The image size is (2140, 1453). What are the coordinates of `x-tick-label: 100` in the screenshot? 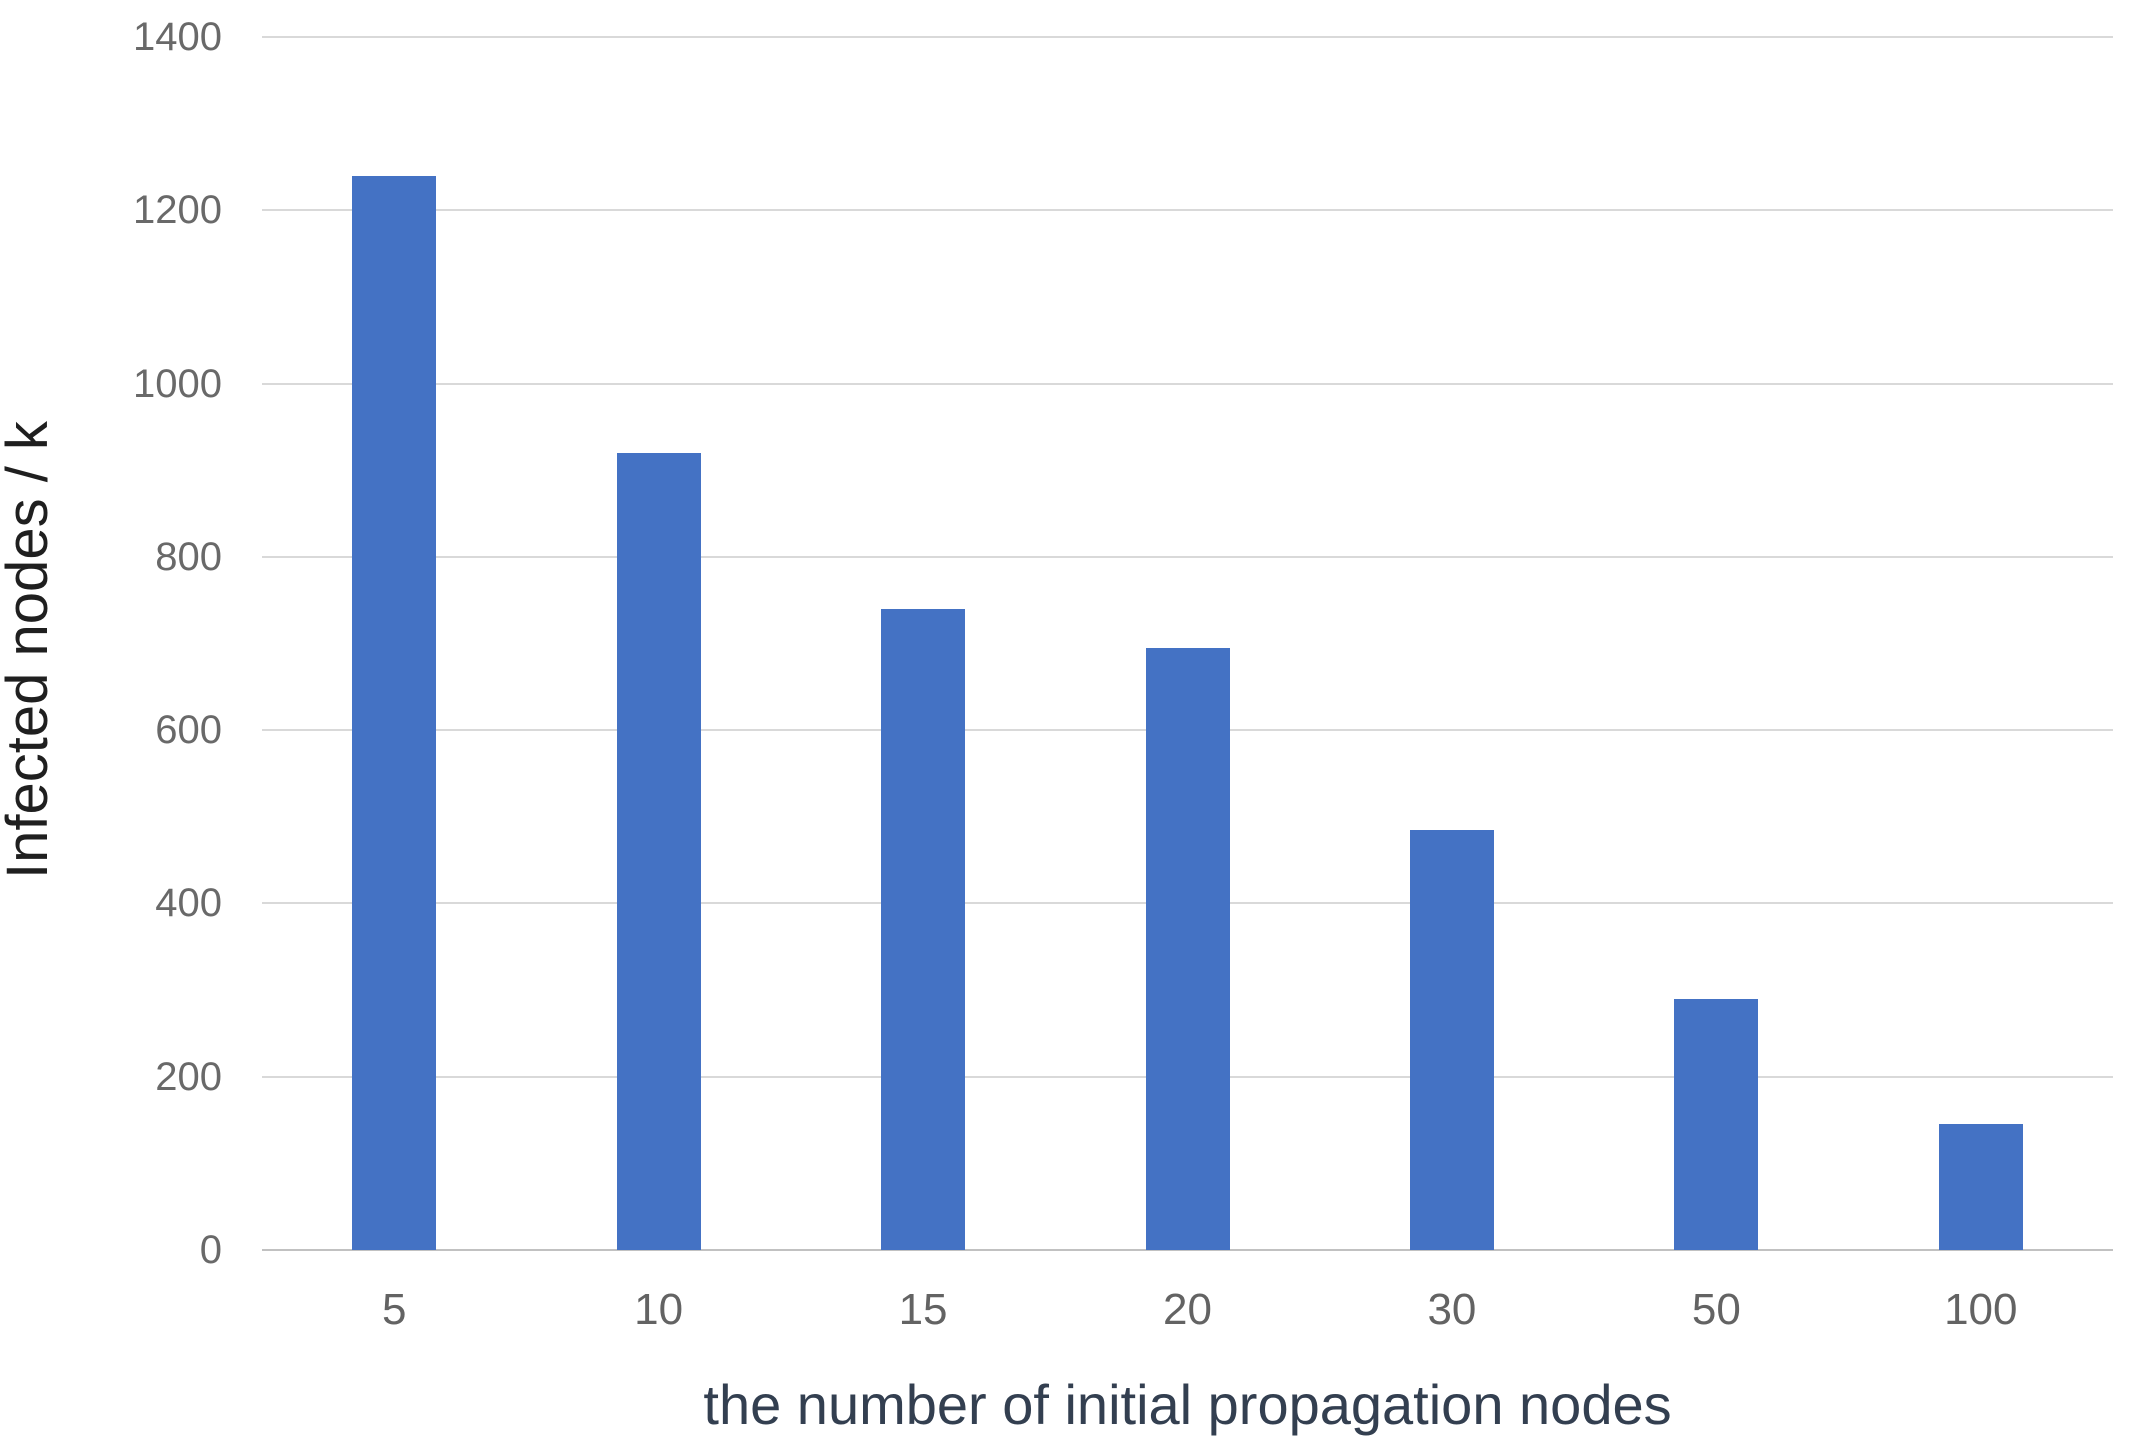 It's located at (1981, 1309).